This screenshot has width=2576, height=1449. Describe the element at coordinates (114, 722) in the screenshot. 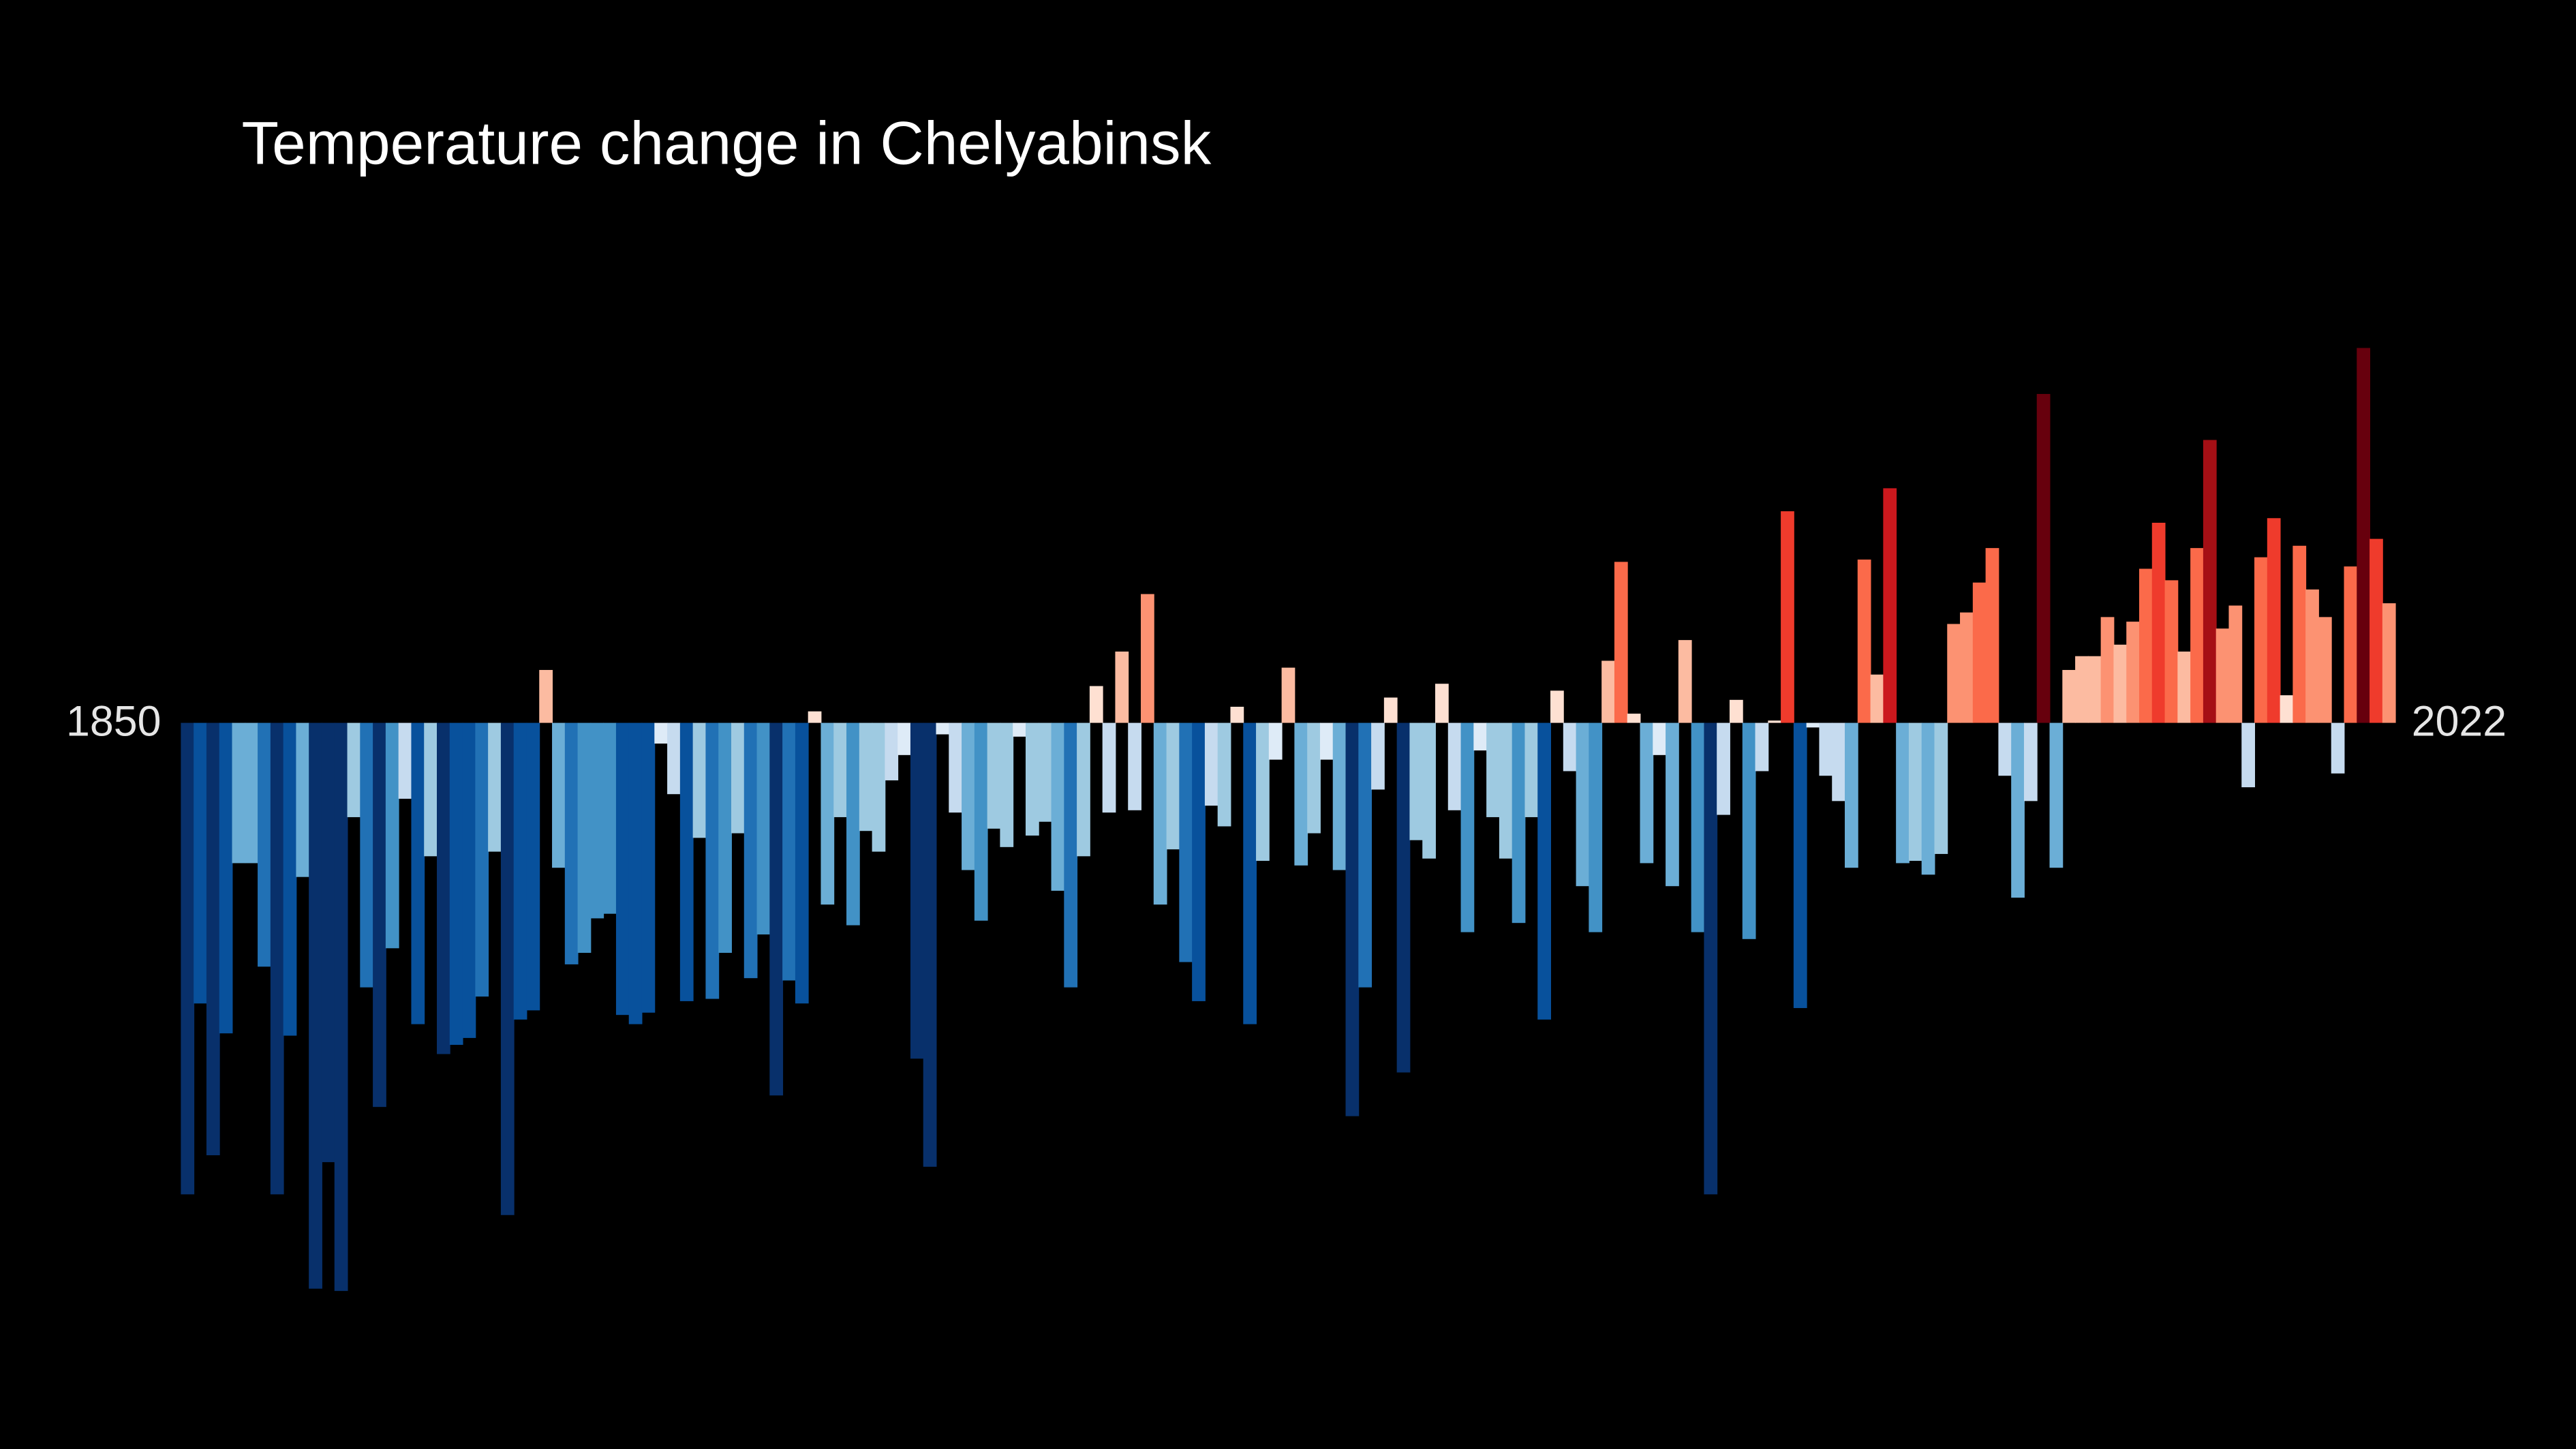

I see `start-label: 1850` at that location.